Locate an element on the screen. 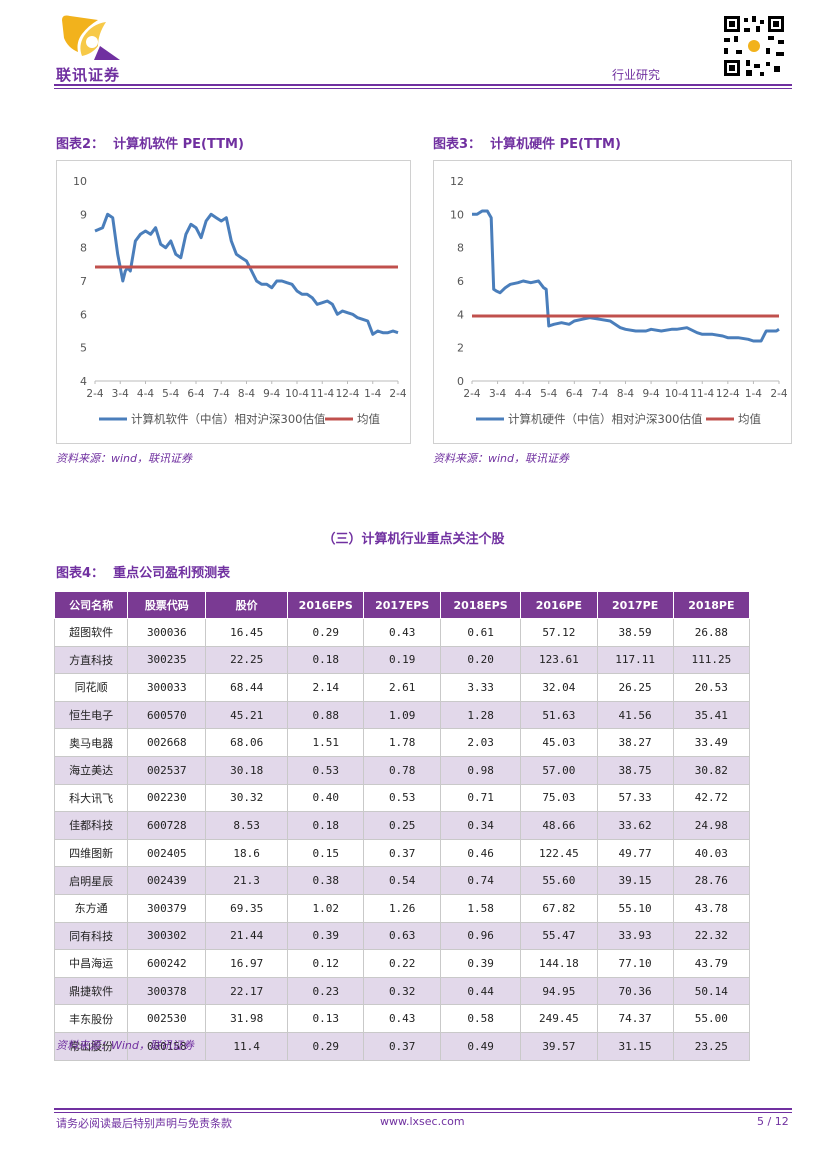 The width and height of the screenshot is (827, 1170). table-cell: 002439 is located at coordinates (167, 880).